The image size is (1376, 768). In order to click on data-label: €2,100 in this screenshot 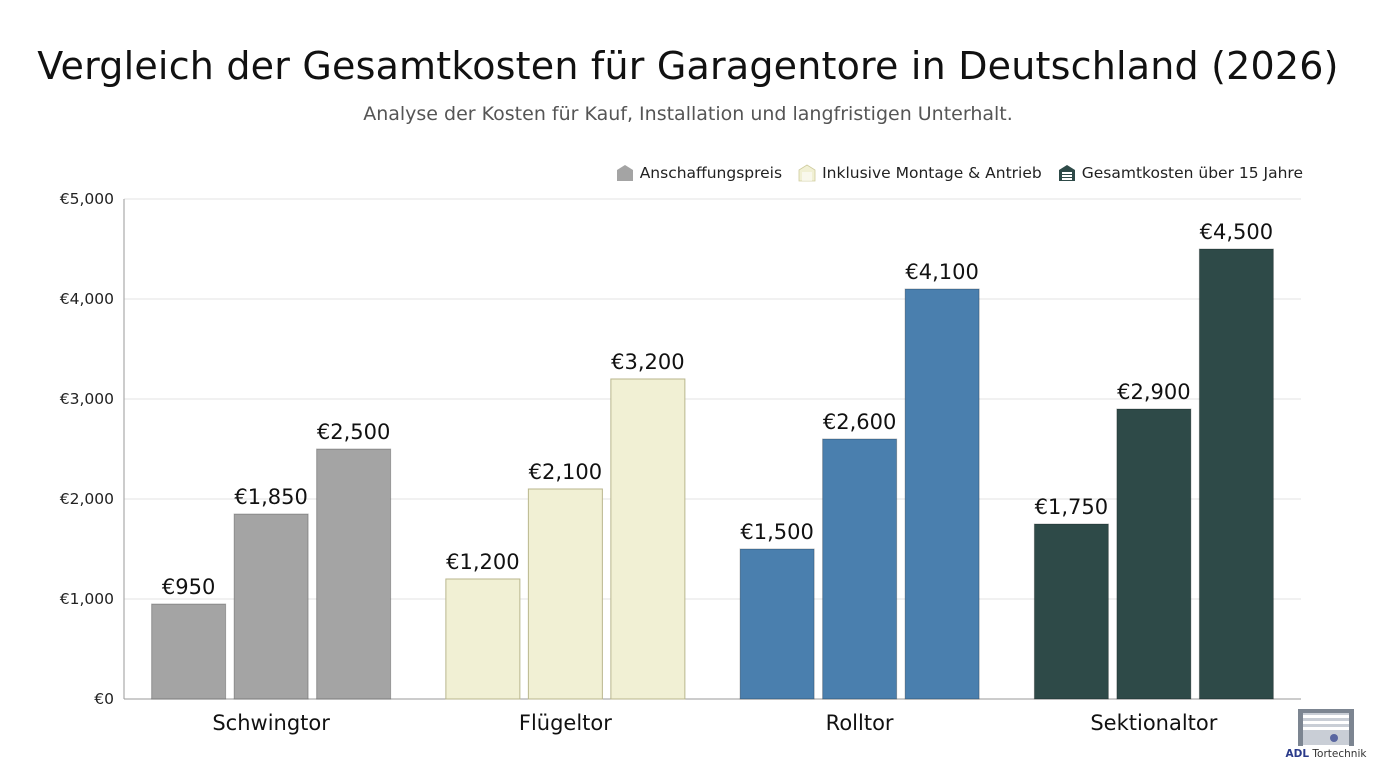, I will do `click(565, 472)`.